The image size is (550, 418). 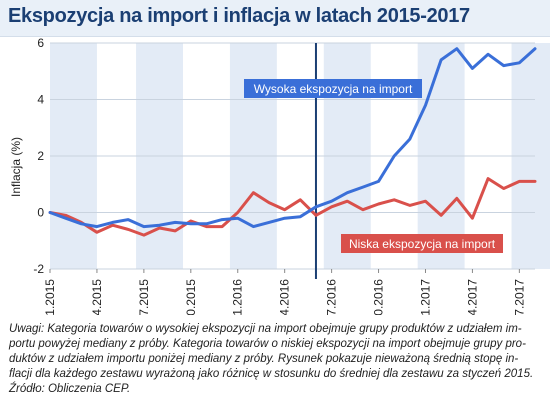 What do you see at coordinates (16, 167) in the screenshot?
I see `y-axis-label: Inflacja (%)` at bounding box center [16, 167].